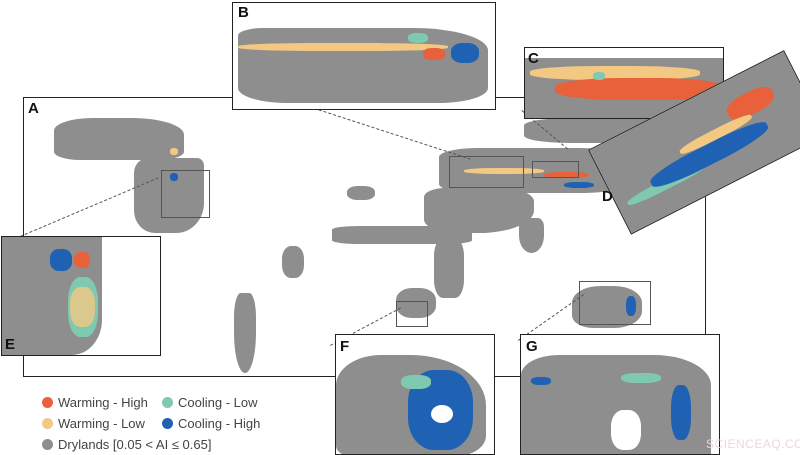 The height and width of the screenshot is (455, 800). Describe the element at coordinates (415, 394) in the screenshot. I see `panel-f-southern-africa-inset` at that location.